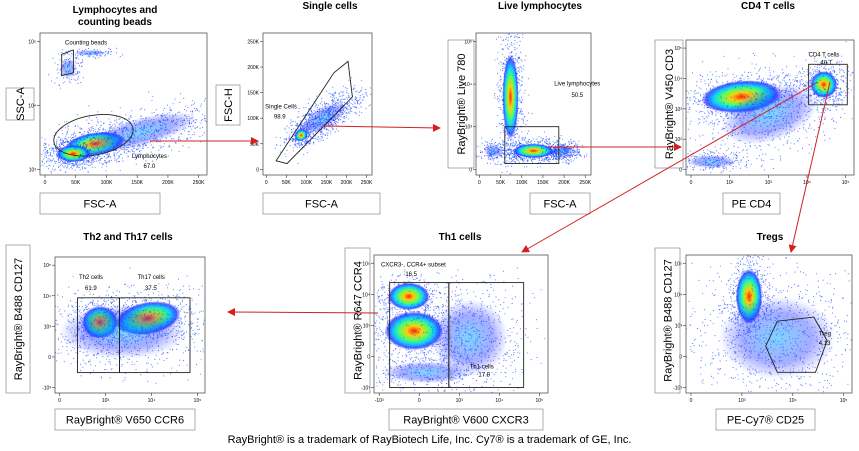 The width and height of the screenshot is (859, 451). I want to click on gate-percent: 67.0, so click(150, 167).